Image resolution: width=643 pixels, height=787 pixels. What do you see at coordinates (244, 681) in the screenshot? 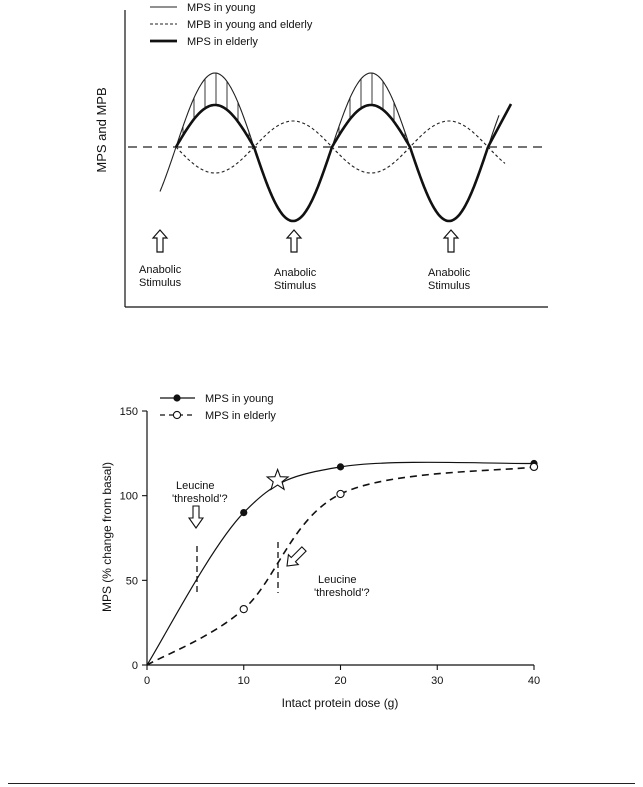
I see `x-tick-label: 10` at bounding box center [244, 681].